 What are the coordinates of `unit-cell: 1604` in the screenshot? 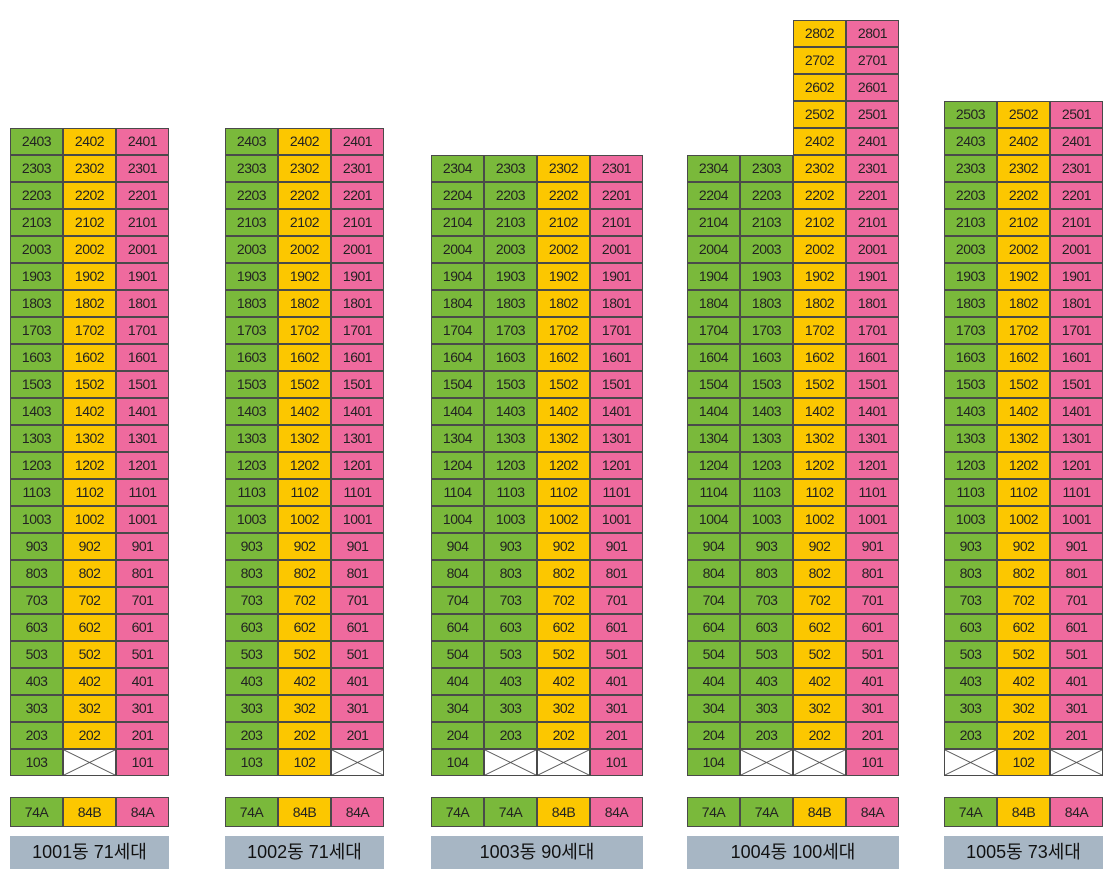 It's located at (713, 357).